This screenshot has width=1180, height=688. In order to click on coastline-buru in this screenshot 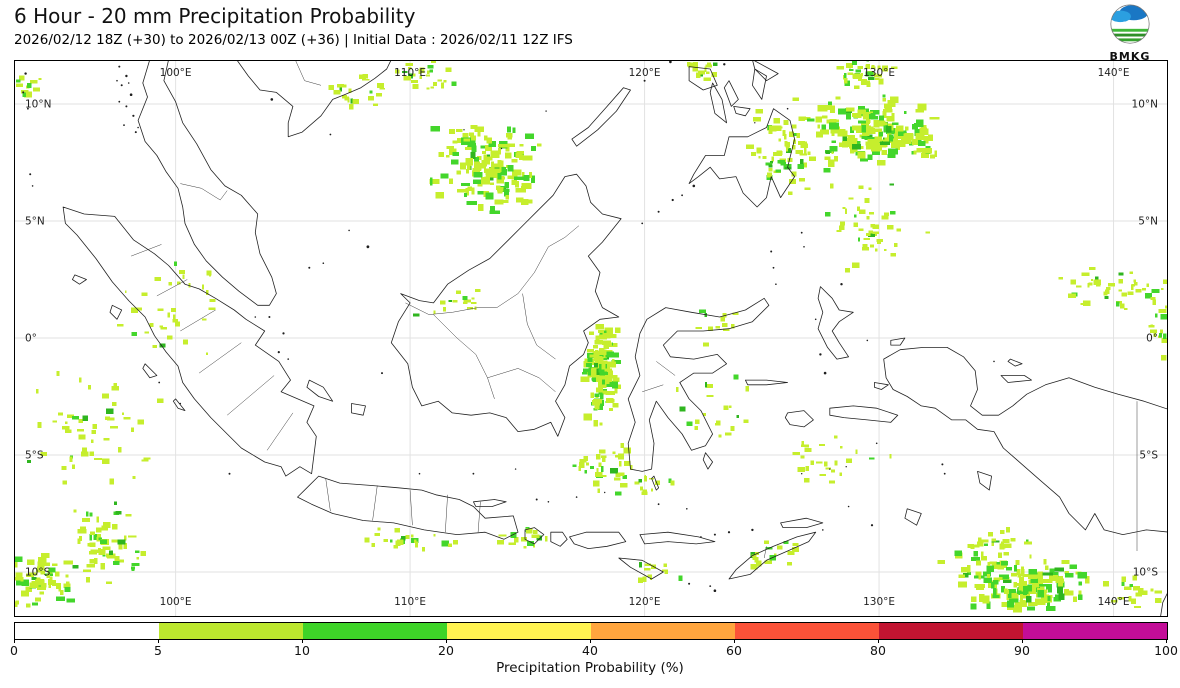, I will do `click(799, 419)`.